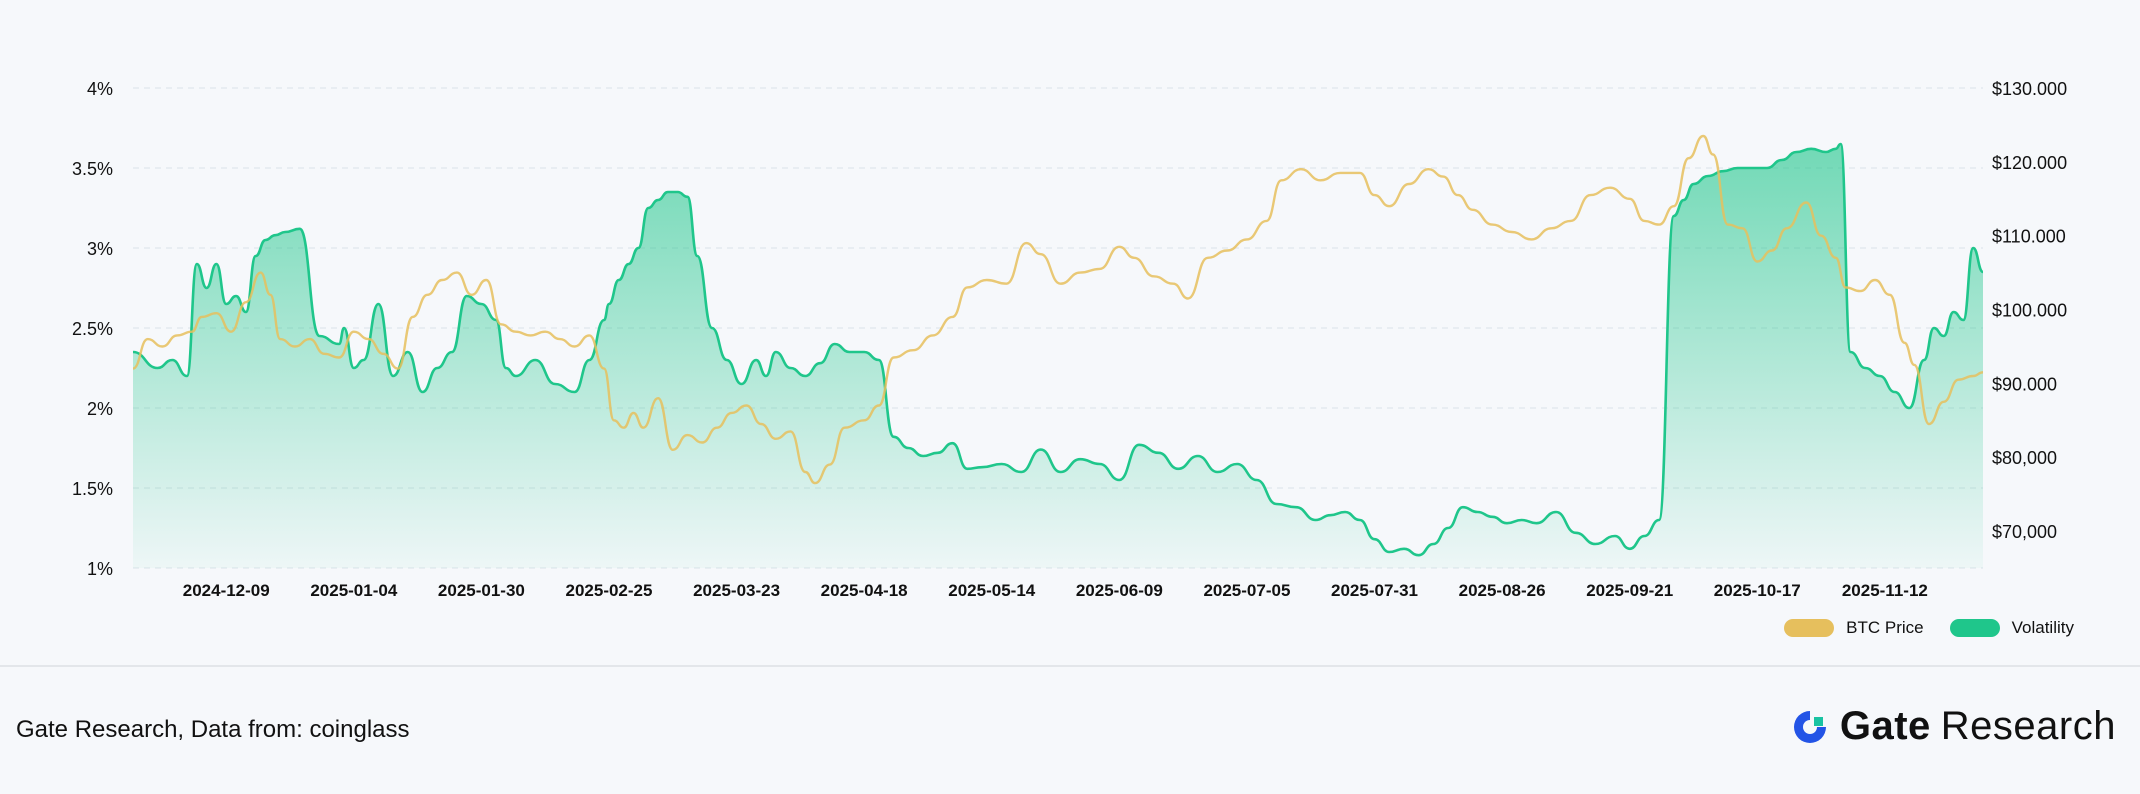  What do you see at coordinates (1885, 590) in the screenshot?
I see `x-tick-label: 2025-11-12` at bounding box center [1885, 590].